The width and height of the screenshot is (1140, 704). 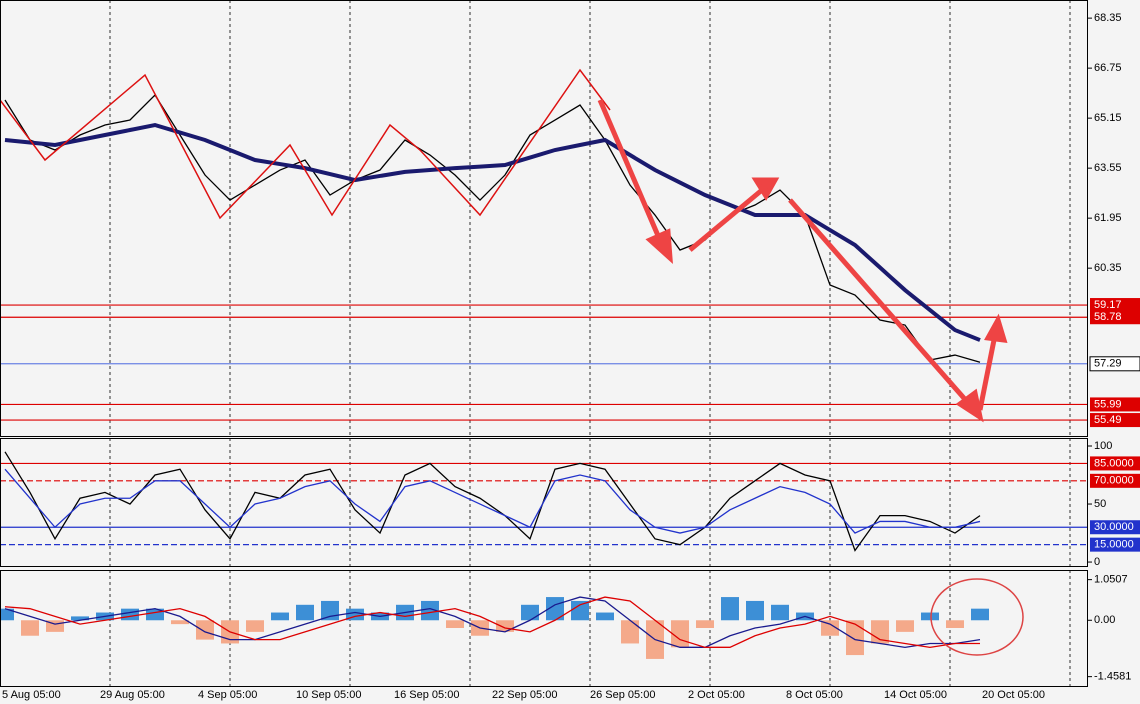 What do you see at coordinates (1108, 18) in the screenshot?
I see `y-tick-label: 68.35` at bounding box center [1108, 18].